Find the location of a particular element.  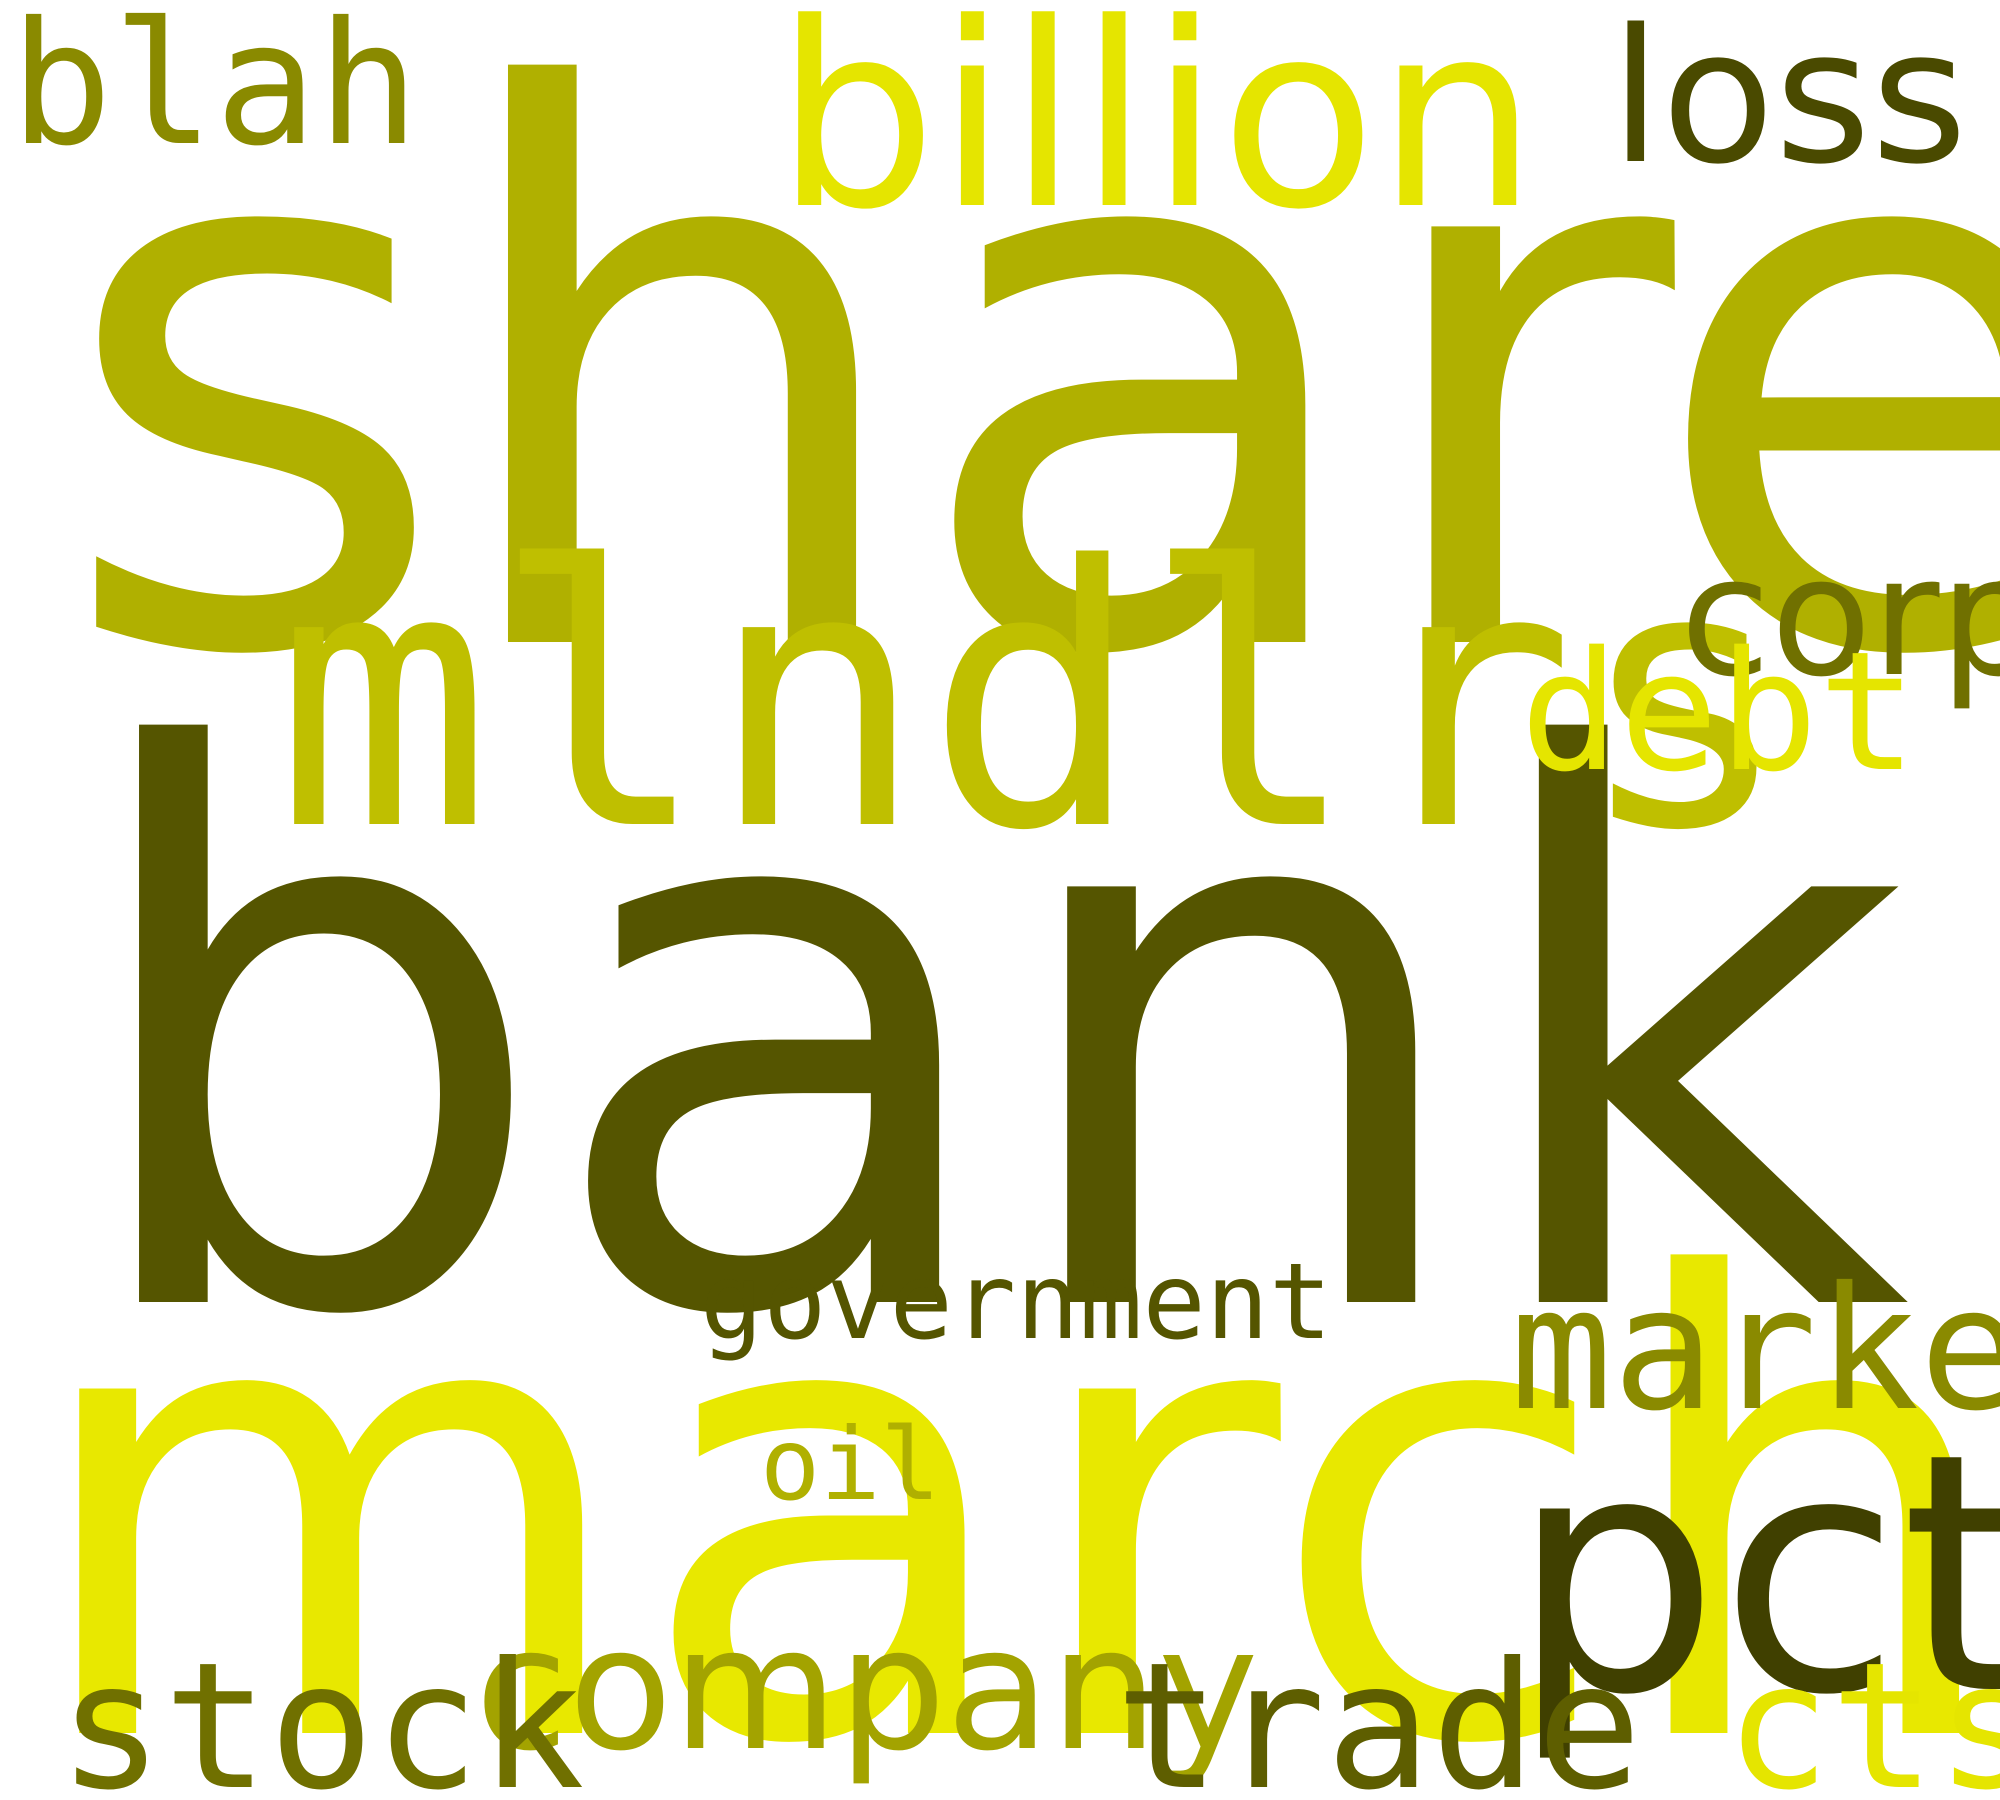

word-market: market is located at coordinates (1755, 1350).